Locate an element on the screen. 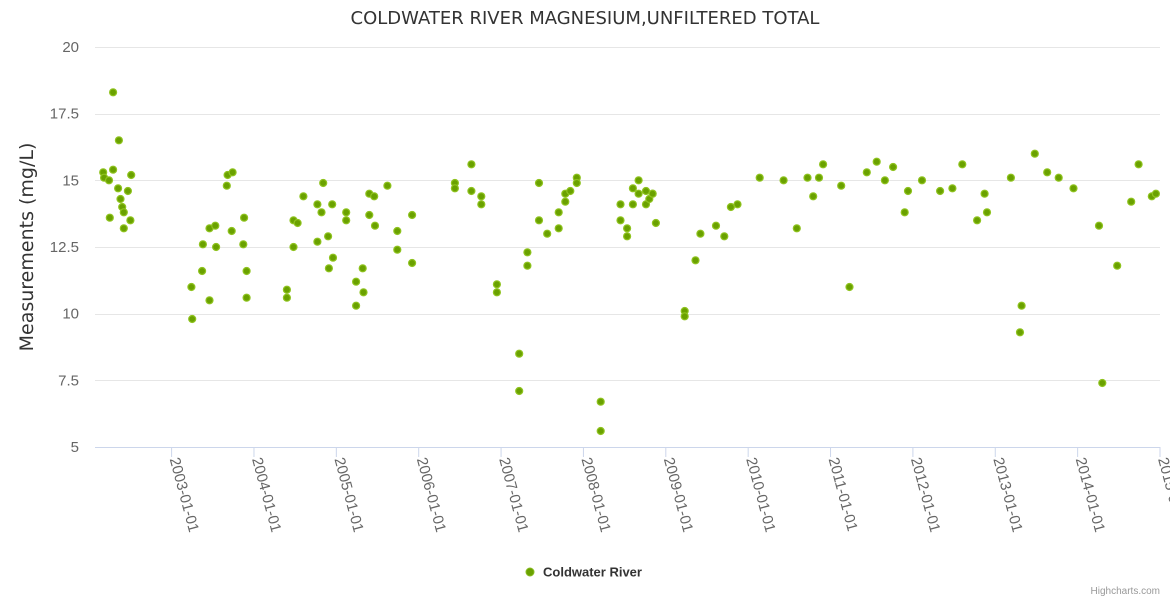 This screenshot has height=600, width=1170. legend-item-coldwater-river: Coldwater River is located at coordinates (592, 572).